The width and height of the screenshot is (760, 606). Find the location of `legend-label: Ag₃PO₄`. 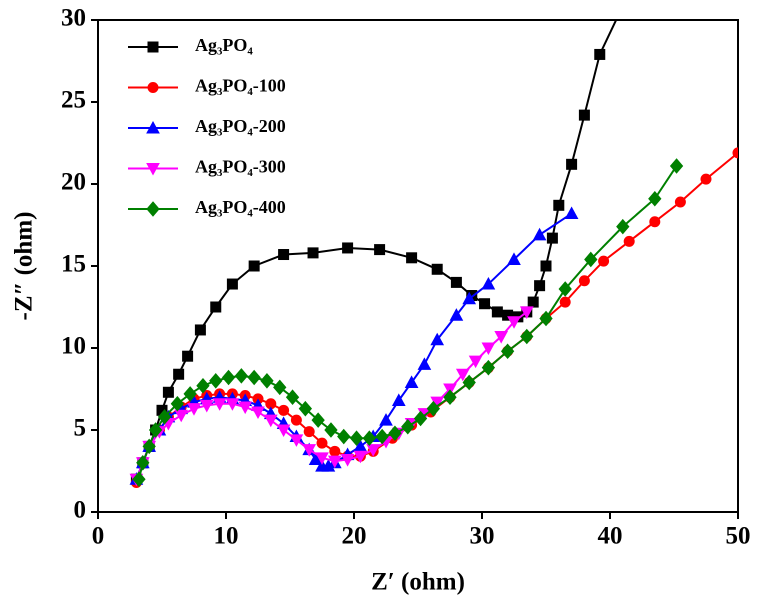

legend-label: Ag₃PO₄ is located at coordinates (224, 45).